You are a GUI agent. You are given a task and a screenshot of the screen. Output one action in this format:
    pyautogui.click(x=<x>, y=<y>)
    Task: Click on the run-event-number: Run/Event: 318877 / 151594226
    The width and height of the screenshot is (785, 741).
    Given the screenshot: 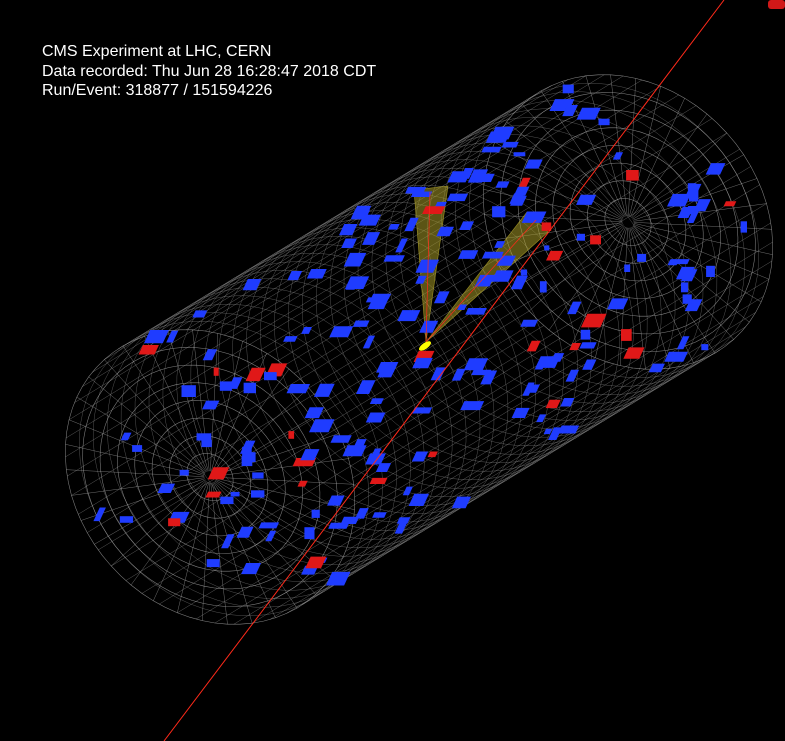 What is the action you would take?
    pyautogui.click(x=157, y=90)
    